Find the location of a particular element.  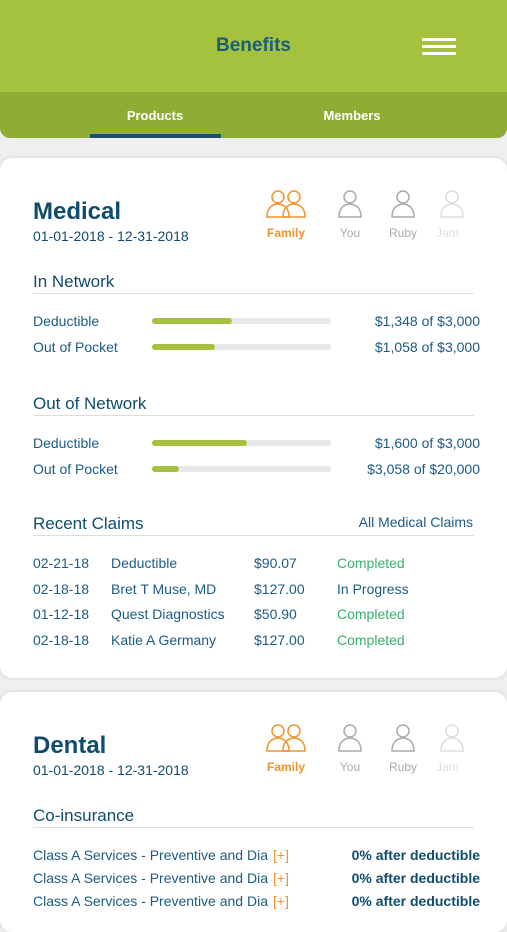

claim-date: 01-12-18 is located at coordinates (61, 614).